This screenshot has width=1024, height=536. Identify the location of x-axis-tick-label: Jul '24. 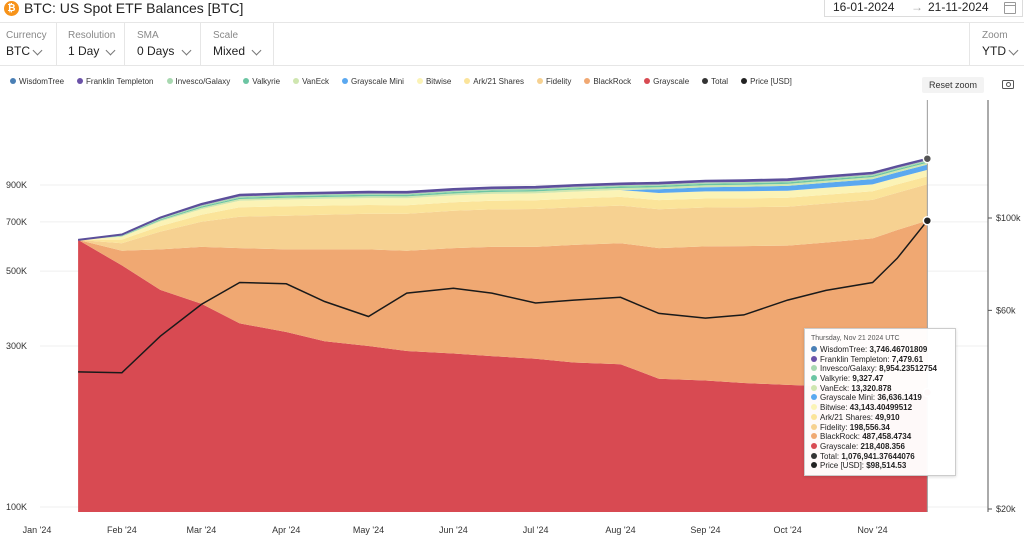
(536, 530).